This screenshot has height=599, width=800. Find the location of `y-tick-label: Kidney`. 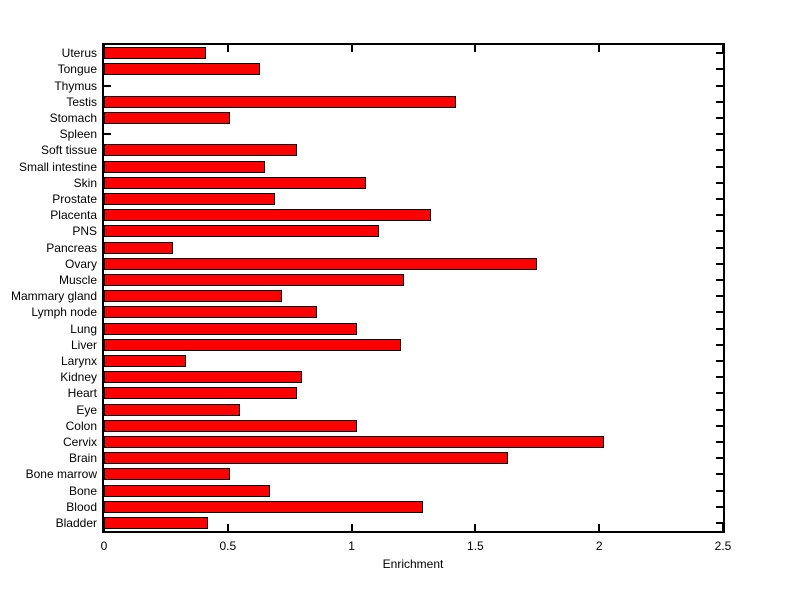

y-tick-label: Kidney is located at coordinates (78, 377).